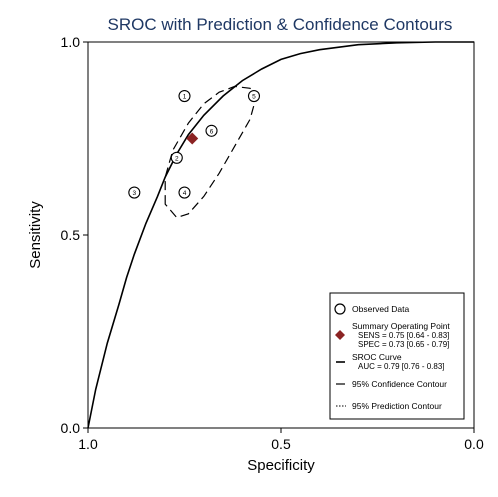 The height and width of the screenshot is (497, 498). What do you see at coordinates (340, 309) in the screenshot?
I see `legend-observed-marker` at bounding box center [340, 309].